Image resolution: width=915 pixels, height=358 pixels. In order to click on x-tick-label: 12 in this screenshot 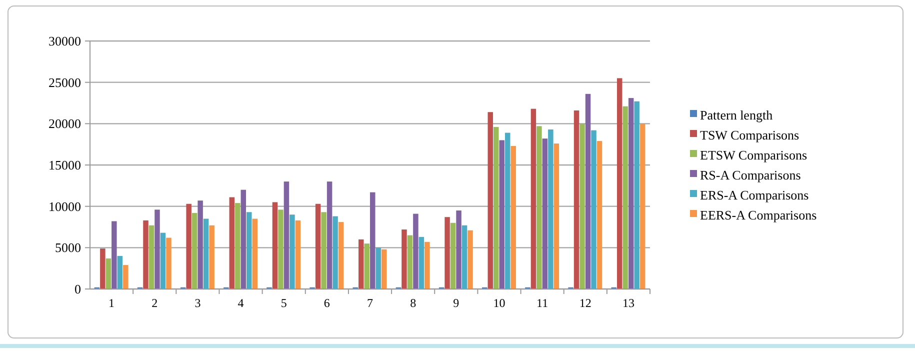, I will do `click(585, 303)`.